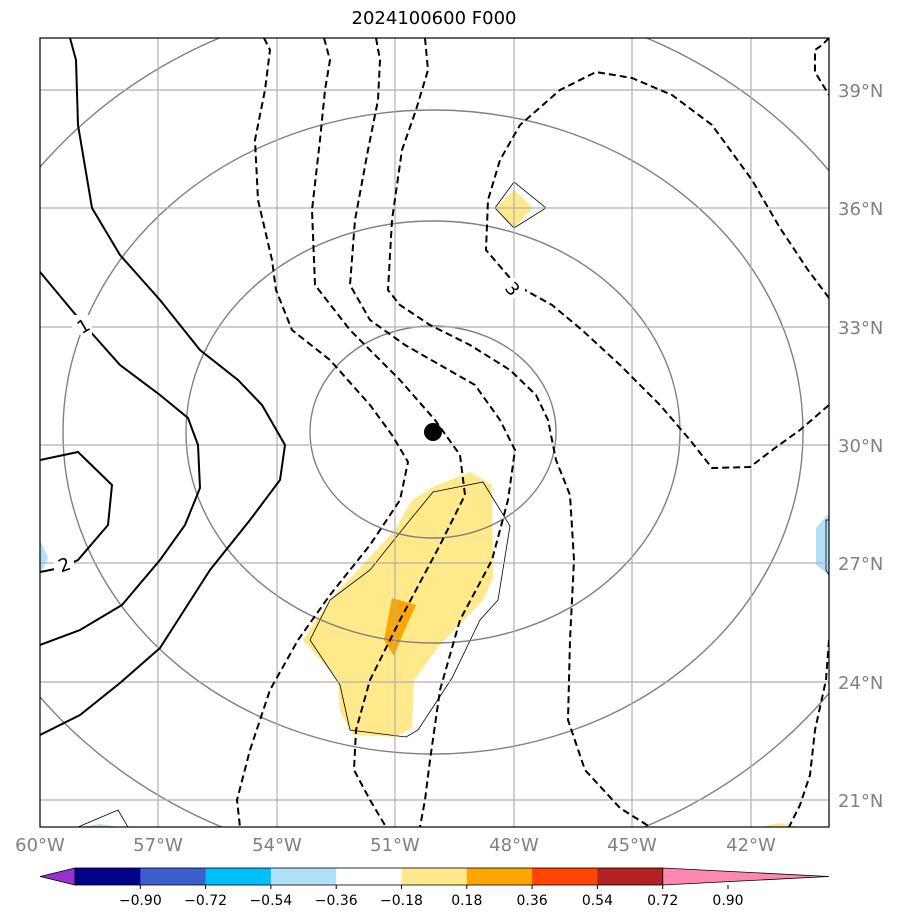  What do you see at coordinates (514, 845) in the screenshot?
I see `lon-label: 48°W` at bounding box center [514, 845].